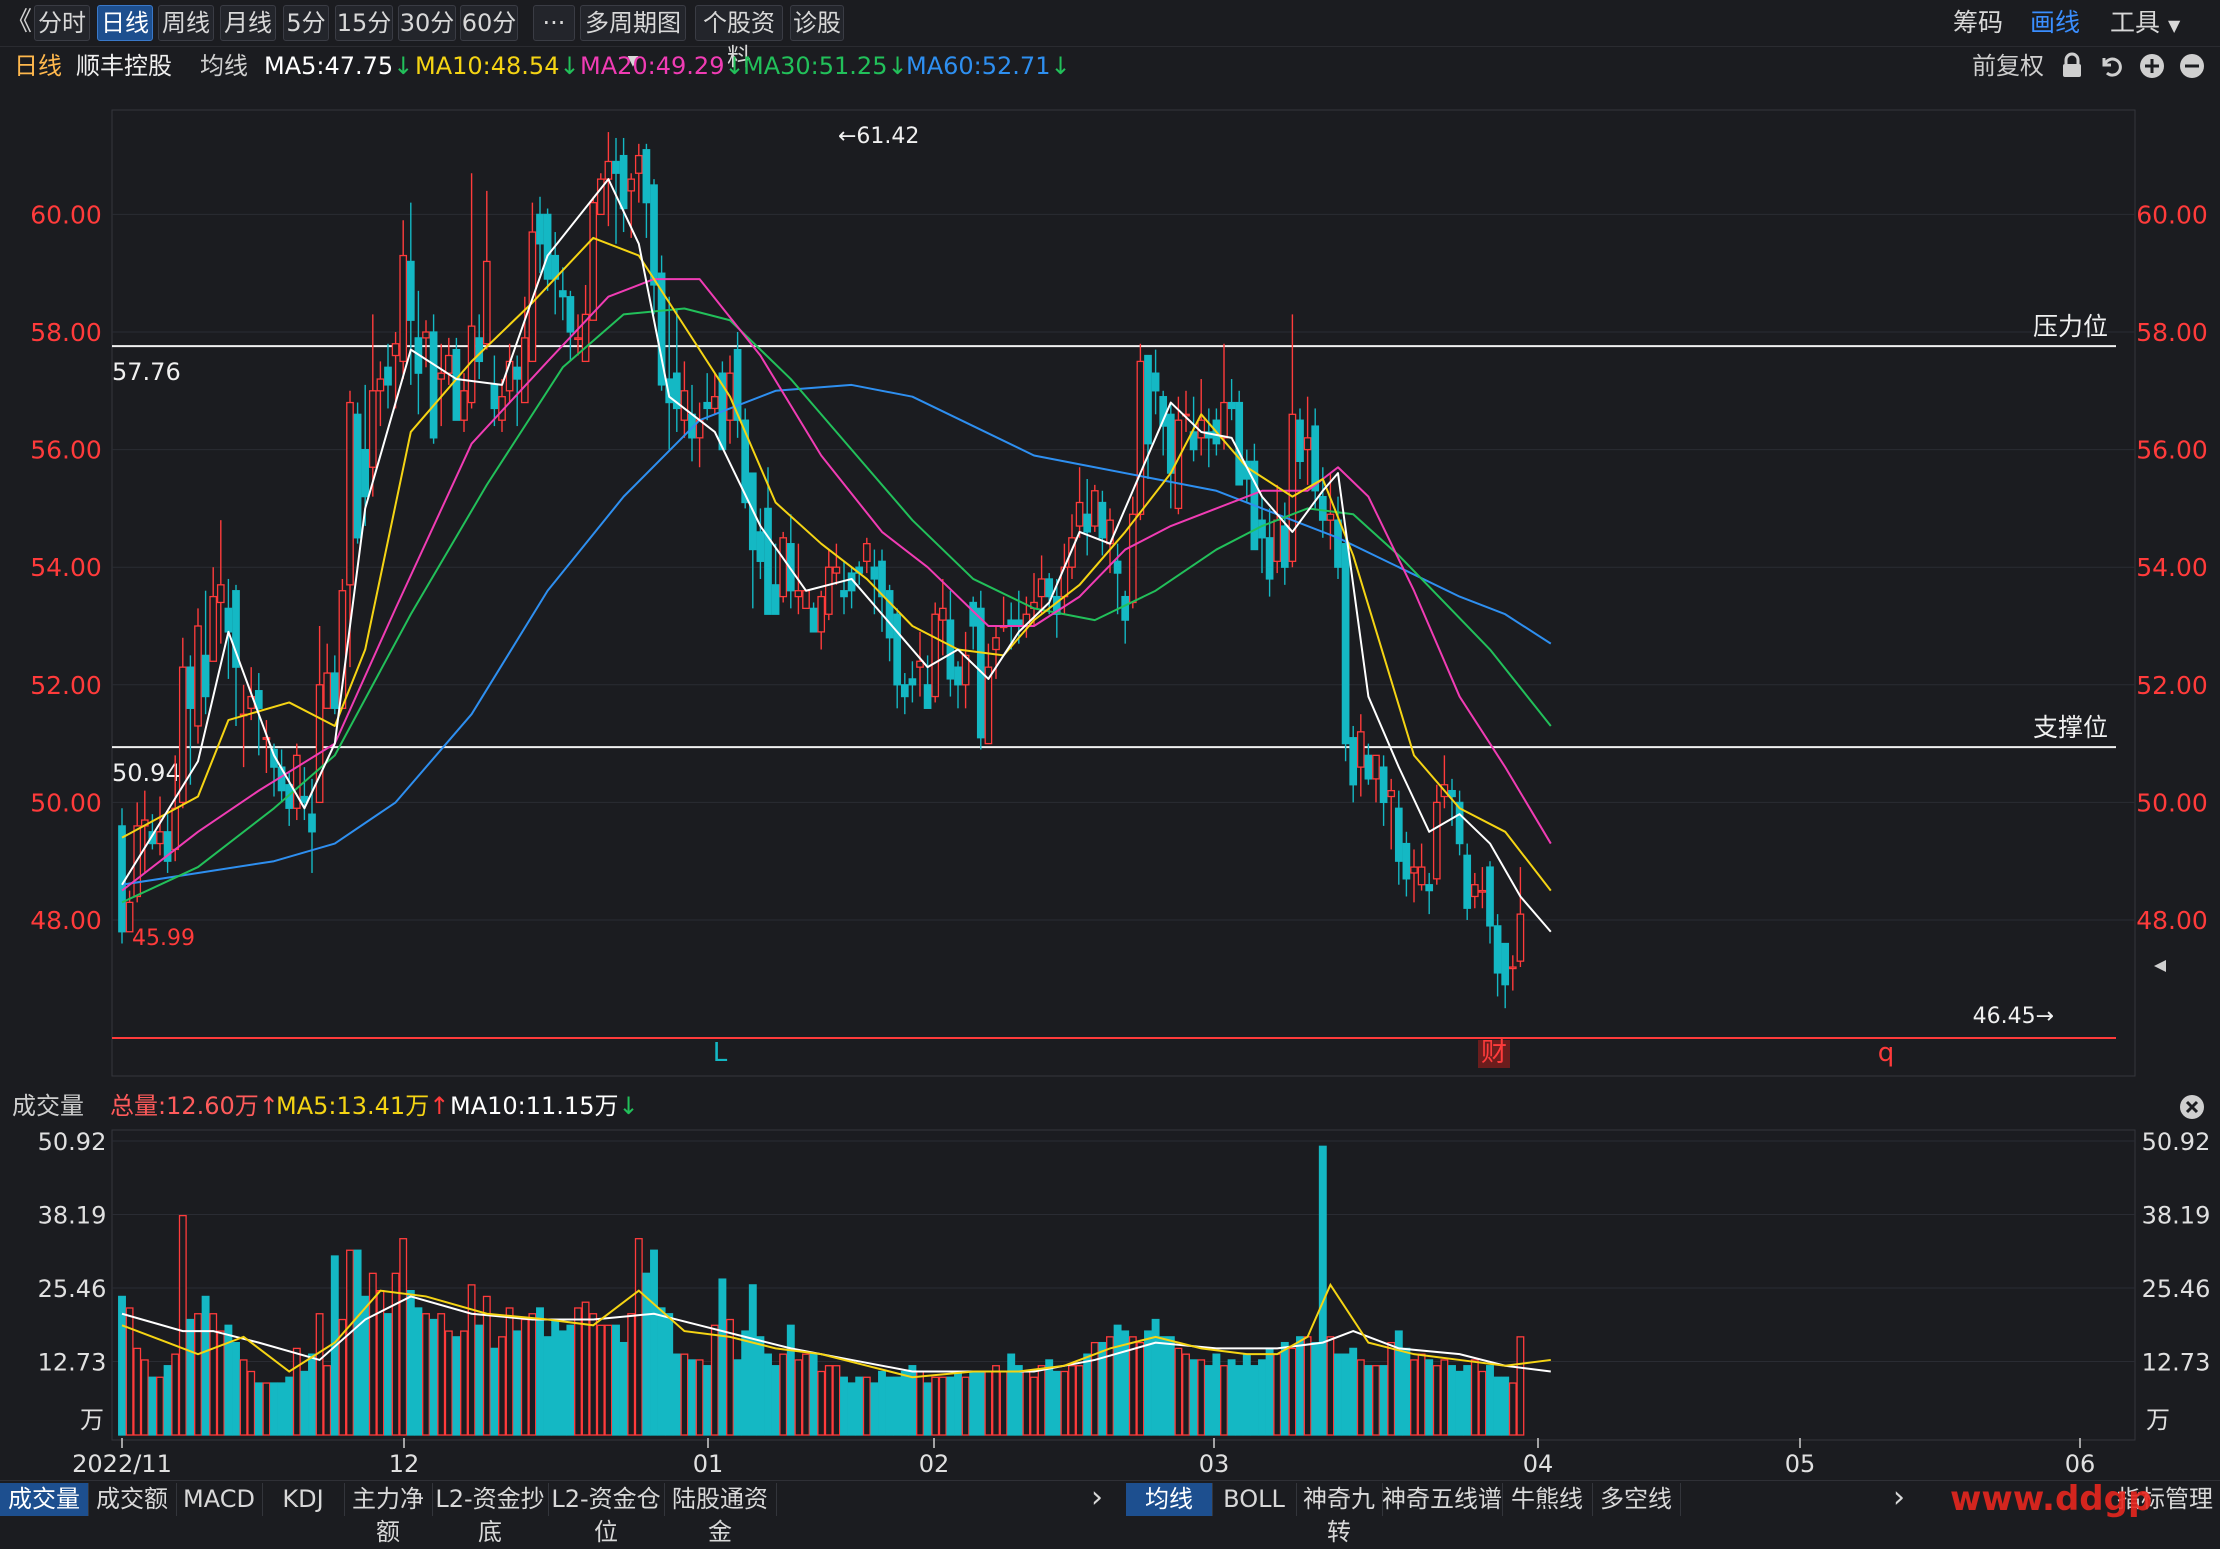 The width and height of the screenshot is (2220, 1549). Describe the element at coordinates (606, 1514) in the screenshot. I see `indicator-tab: L2-资金仓位` at that location.